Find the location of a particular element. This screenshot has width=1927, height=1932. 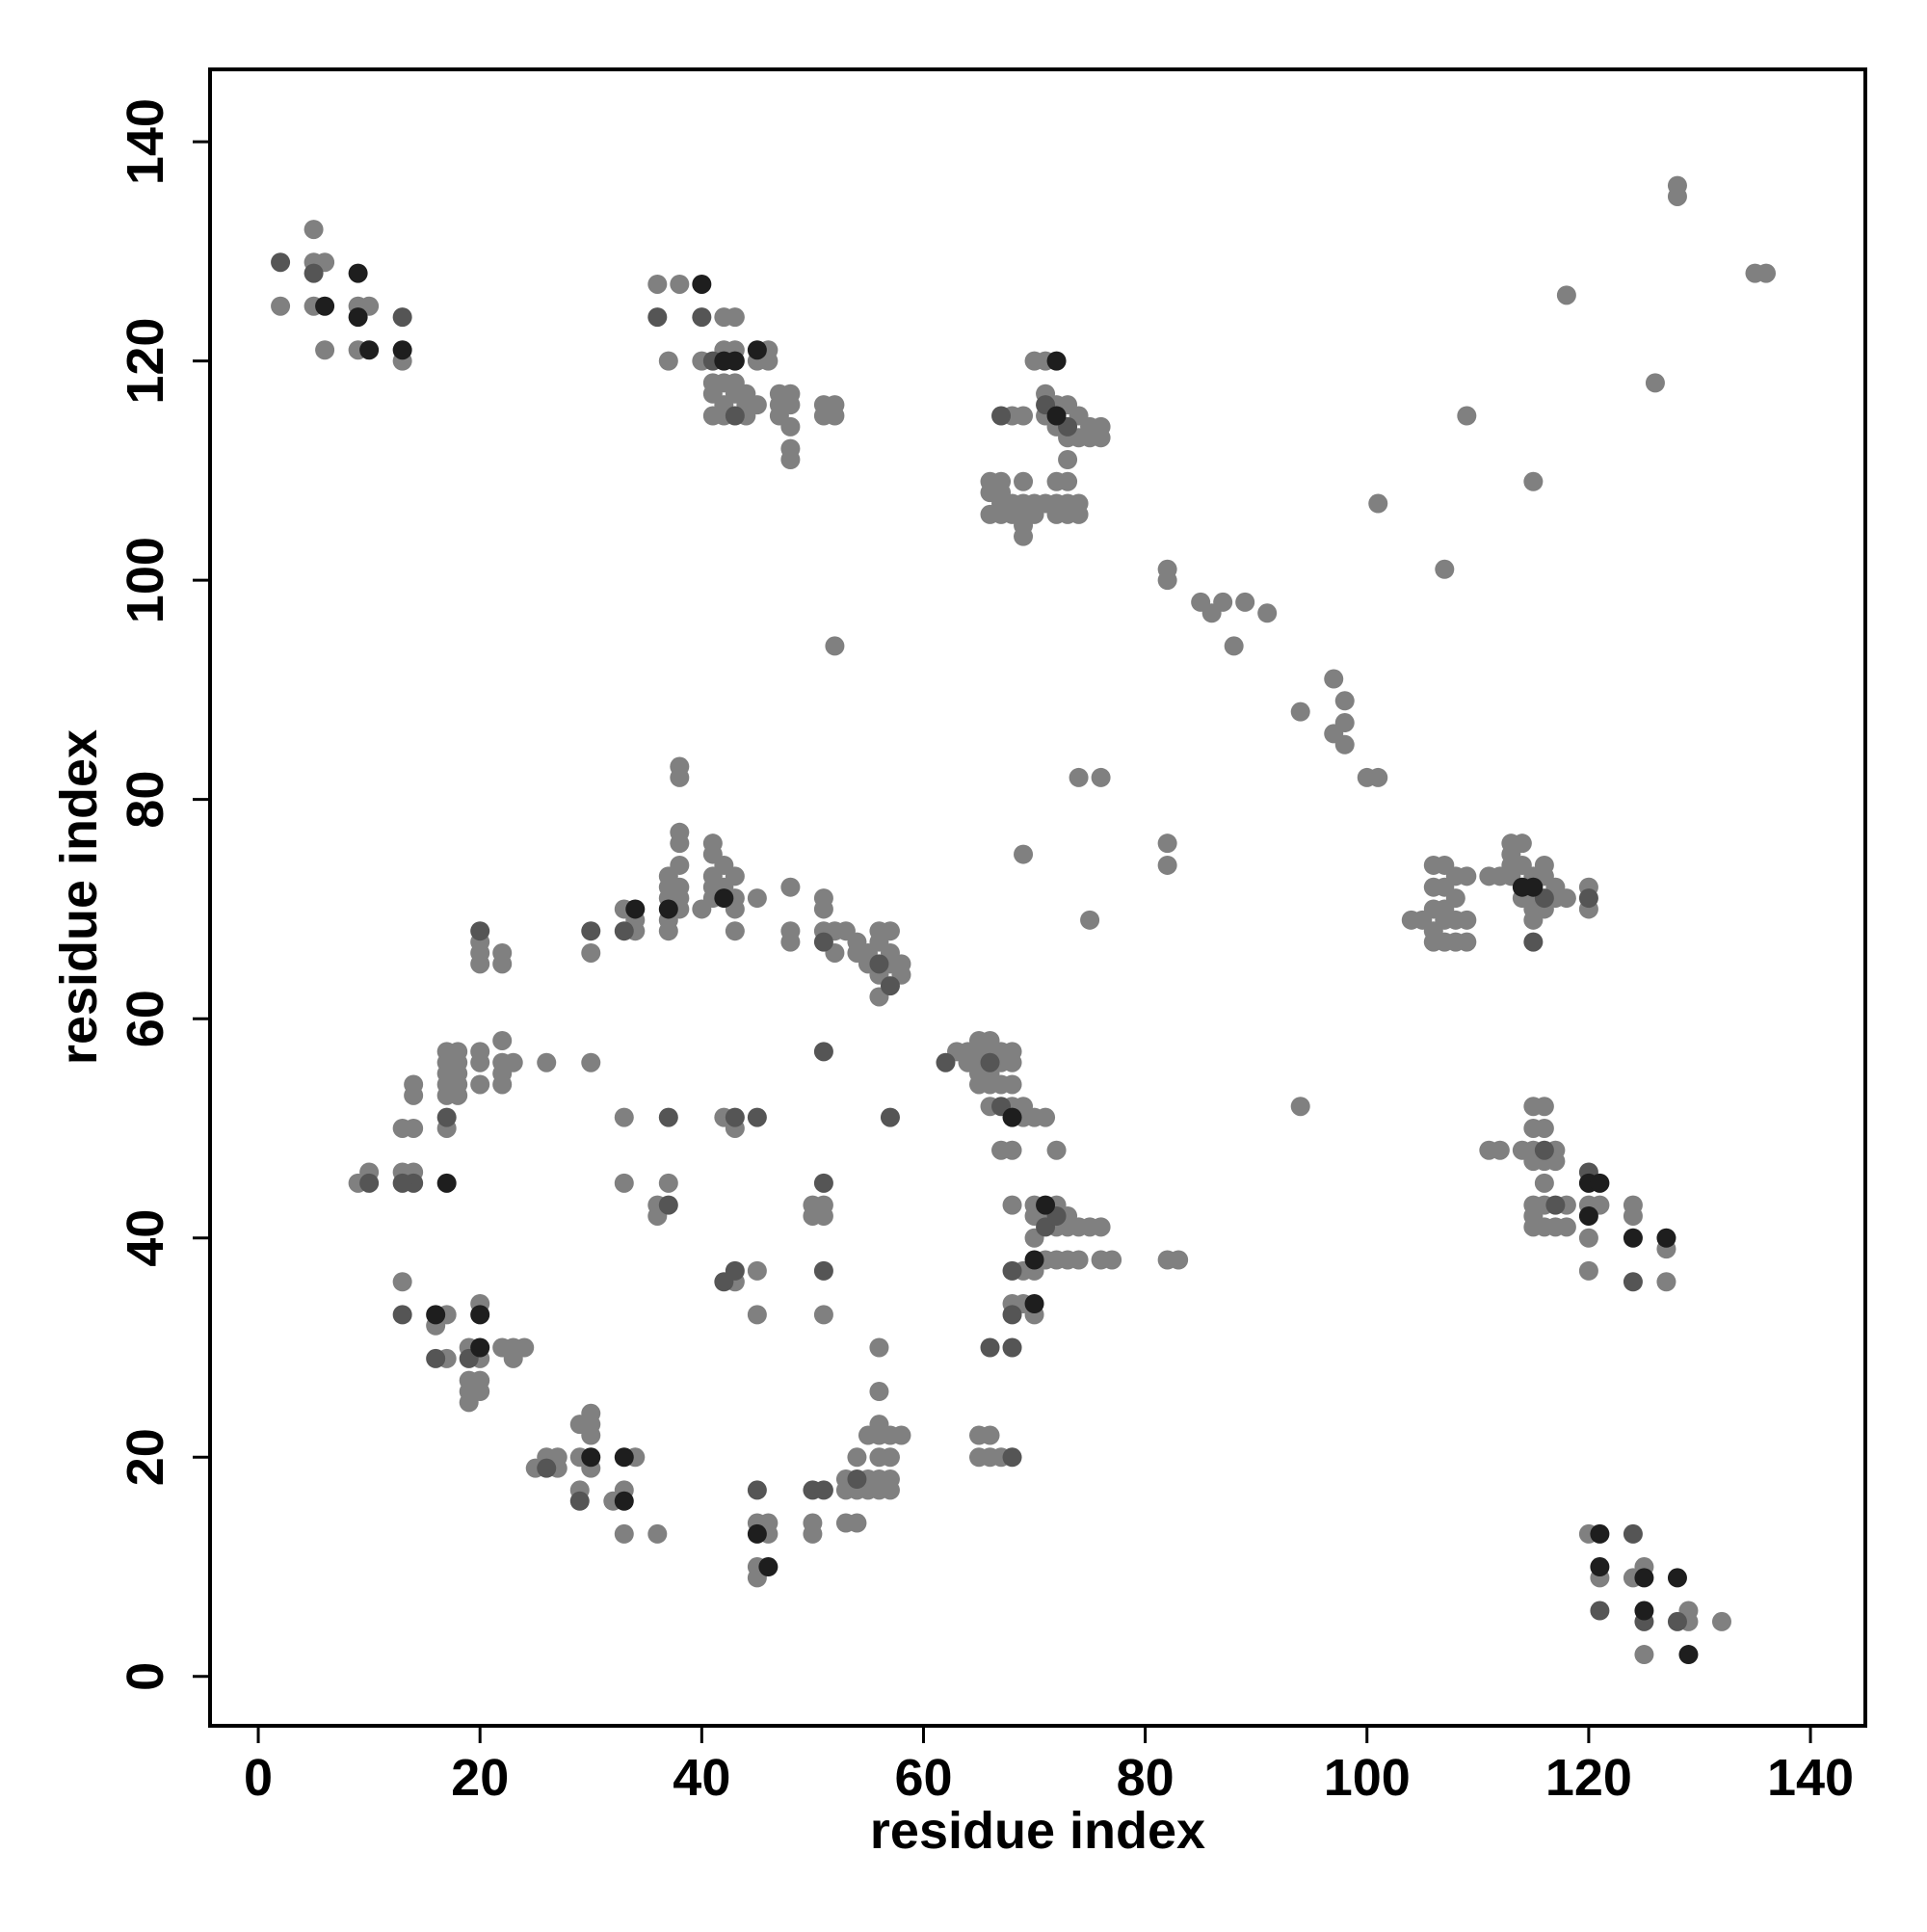

x-axis-title: residue index is located at coordinates (1037, 1831).